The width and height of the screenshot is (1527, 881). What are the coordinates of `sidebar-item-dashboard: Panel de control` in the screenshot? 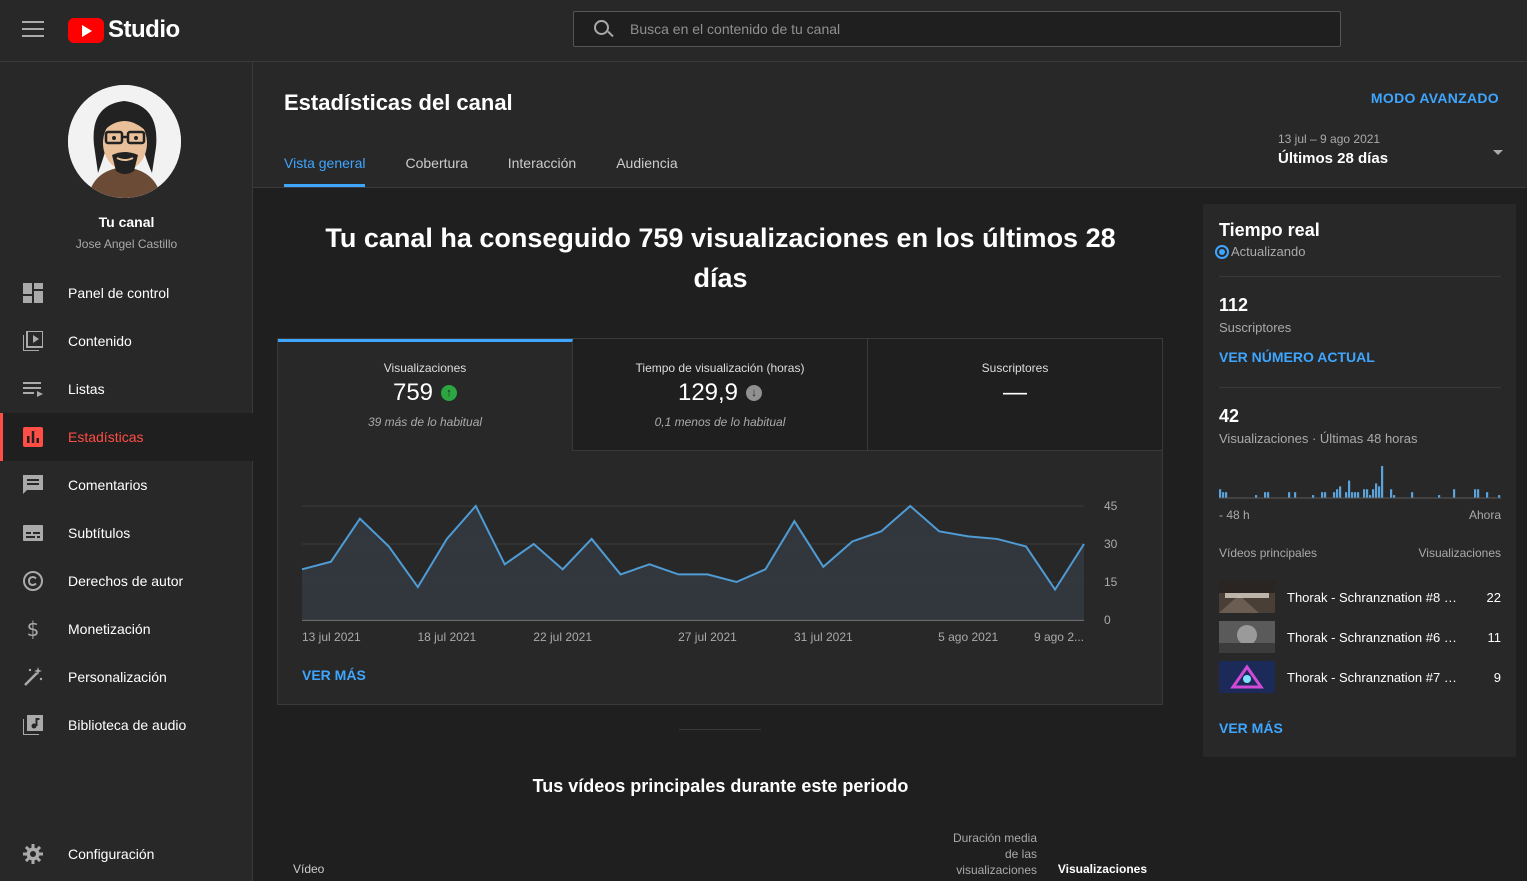 It's located at (126, 293).